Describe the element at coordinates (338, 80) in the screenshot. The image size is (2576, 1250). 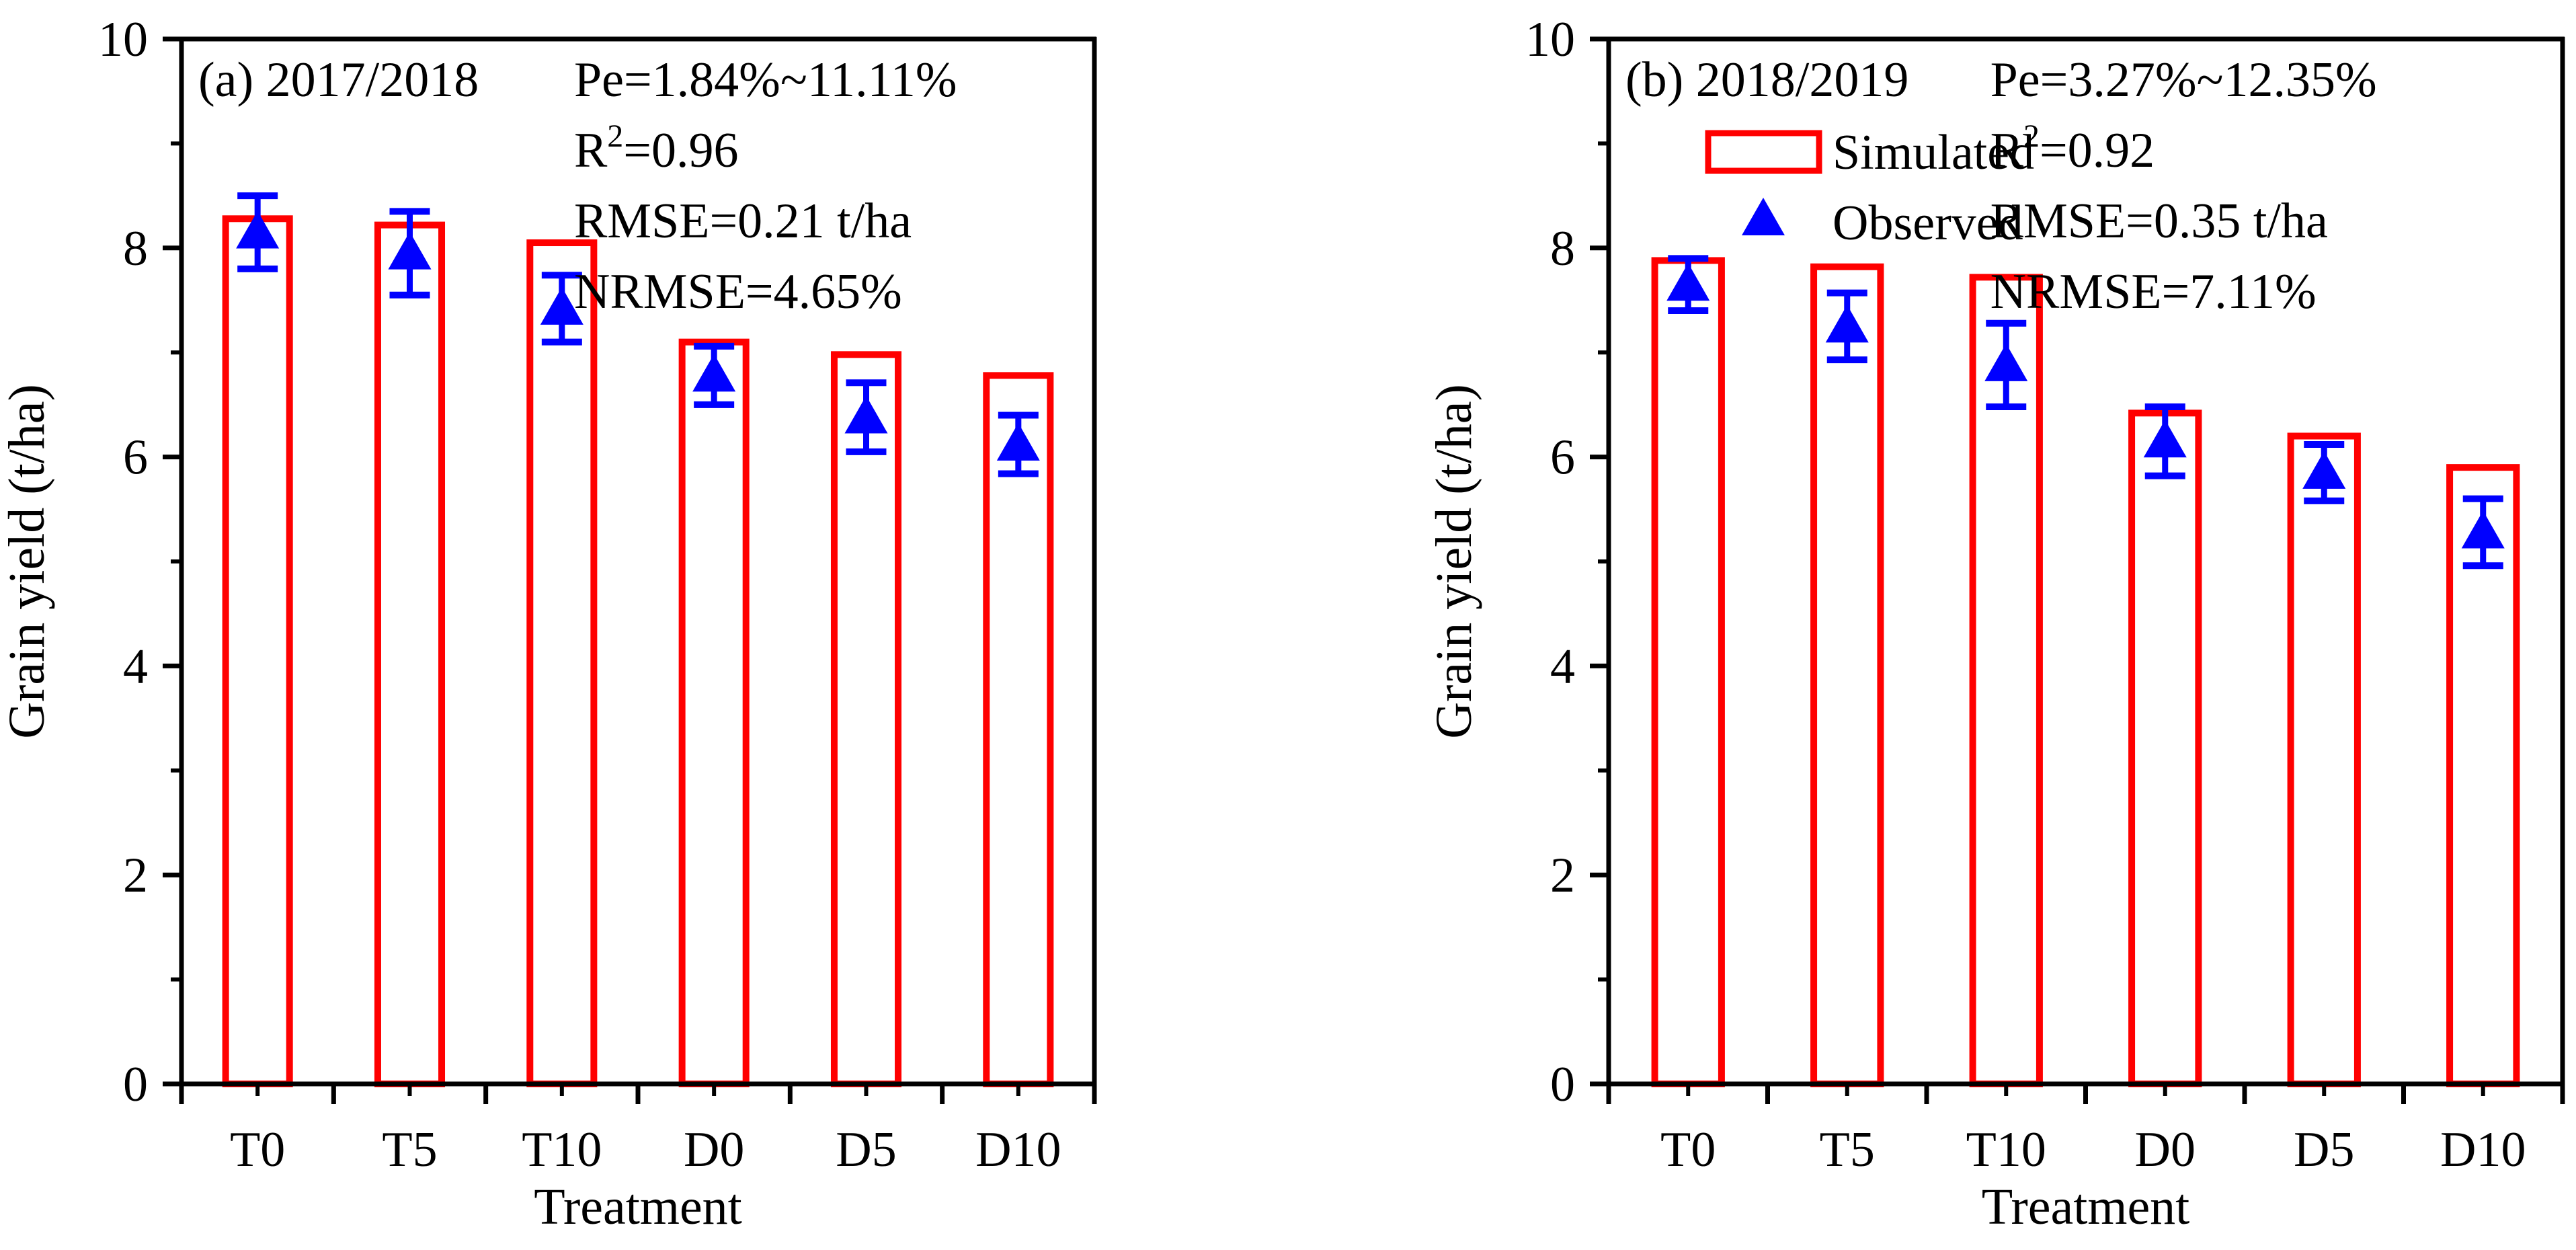
I see `panel-label: (a) 2017/2018` at that location.